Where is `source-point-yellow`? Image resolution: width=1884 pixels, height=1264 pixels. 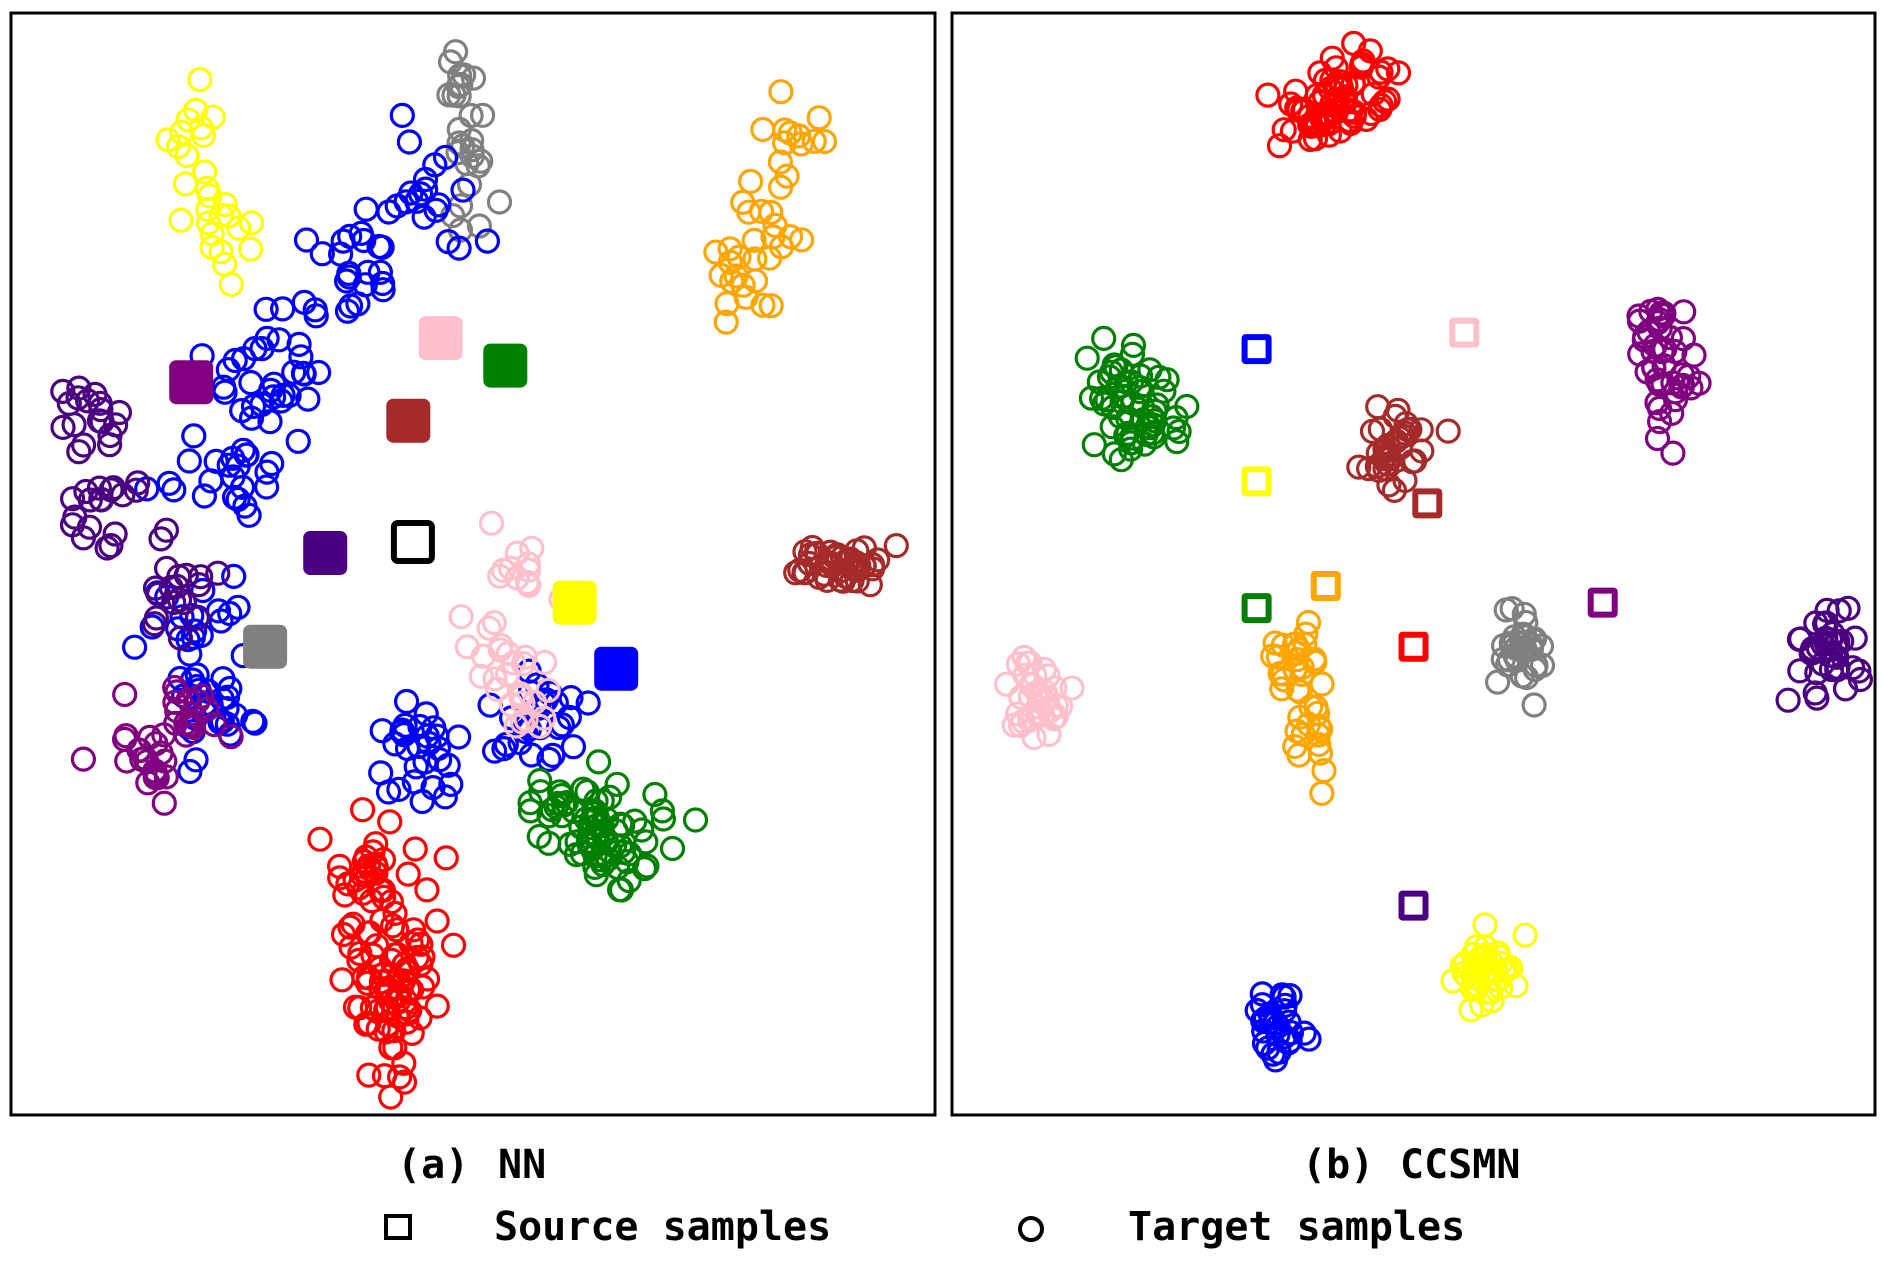 source-point-yellow is located at coordinates (574, 602).